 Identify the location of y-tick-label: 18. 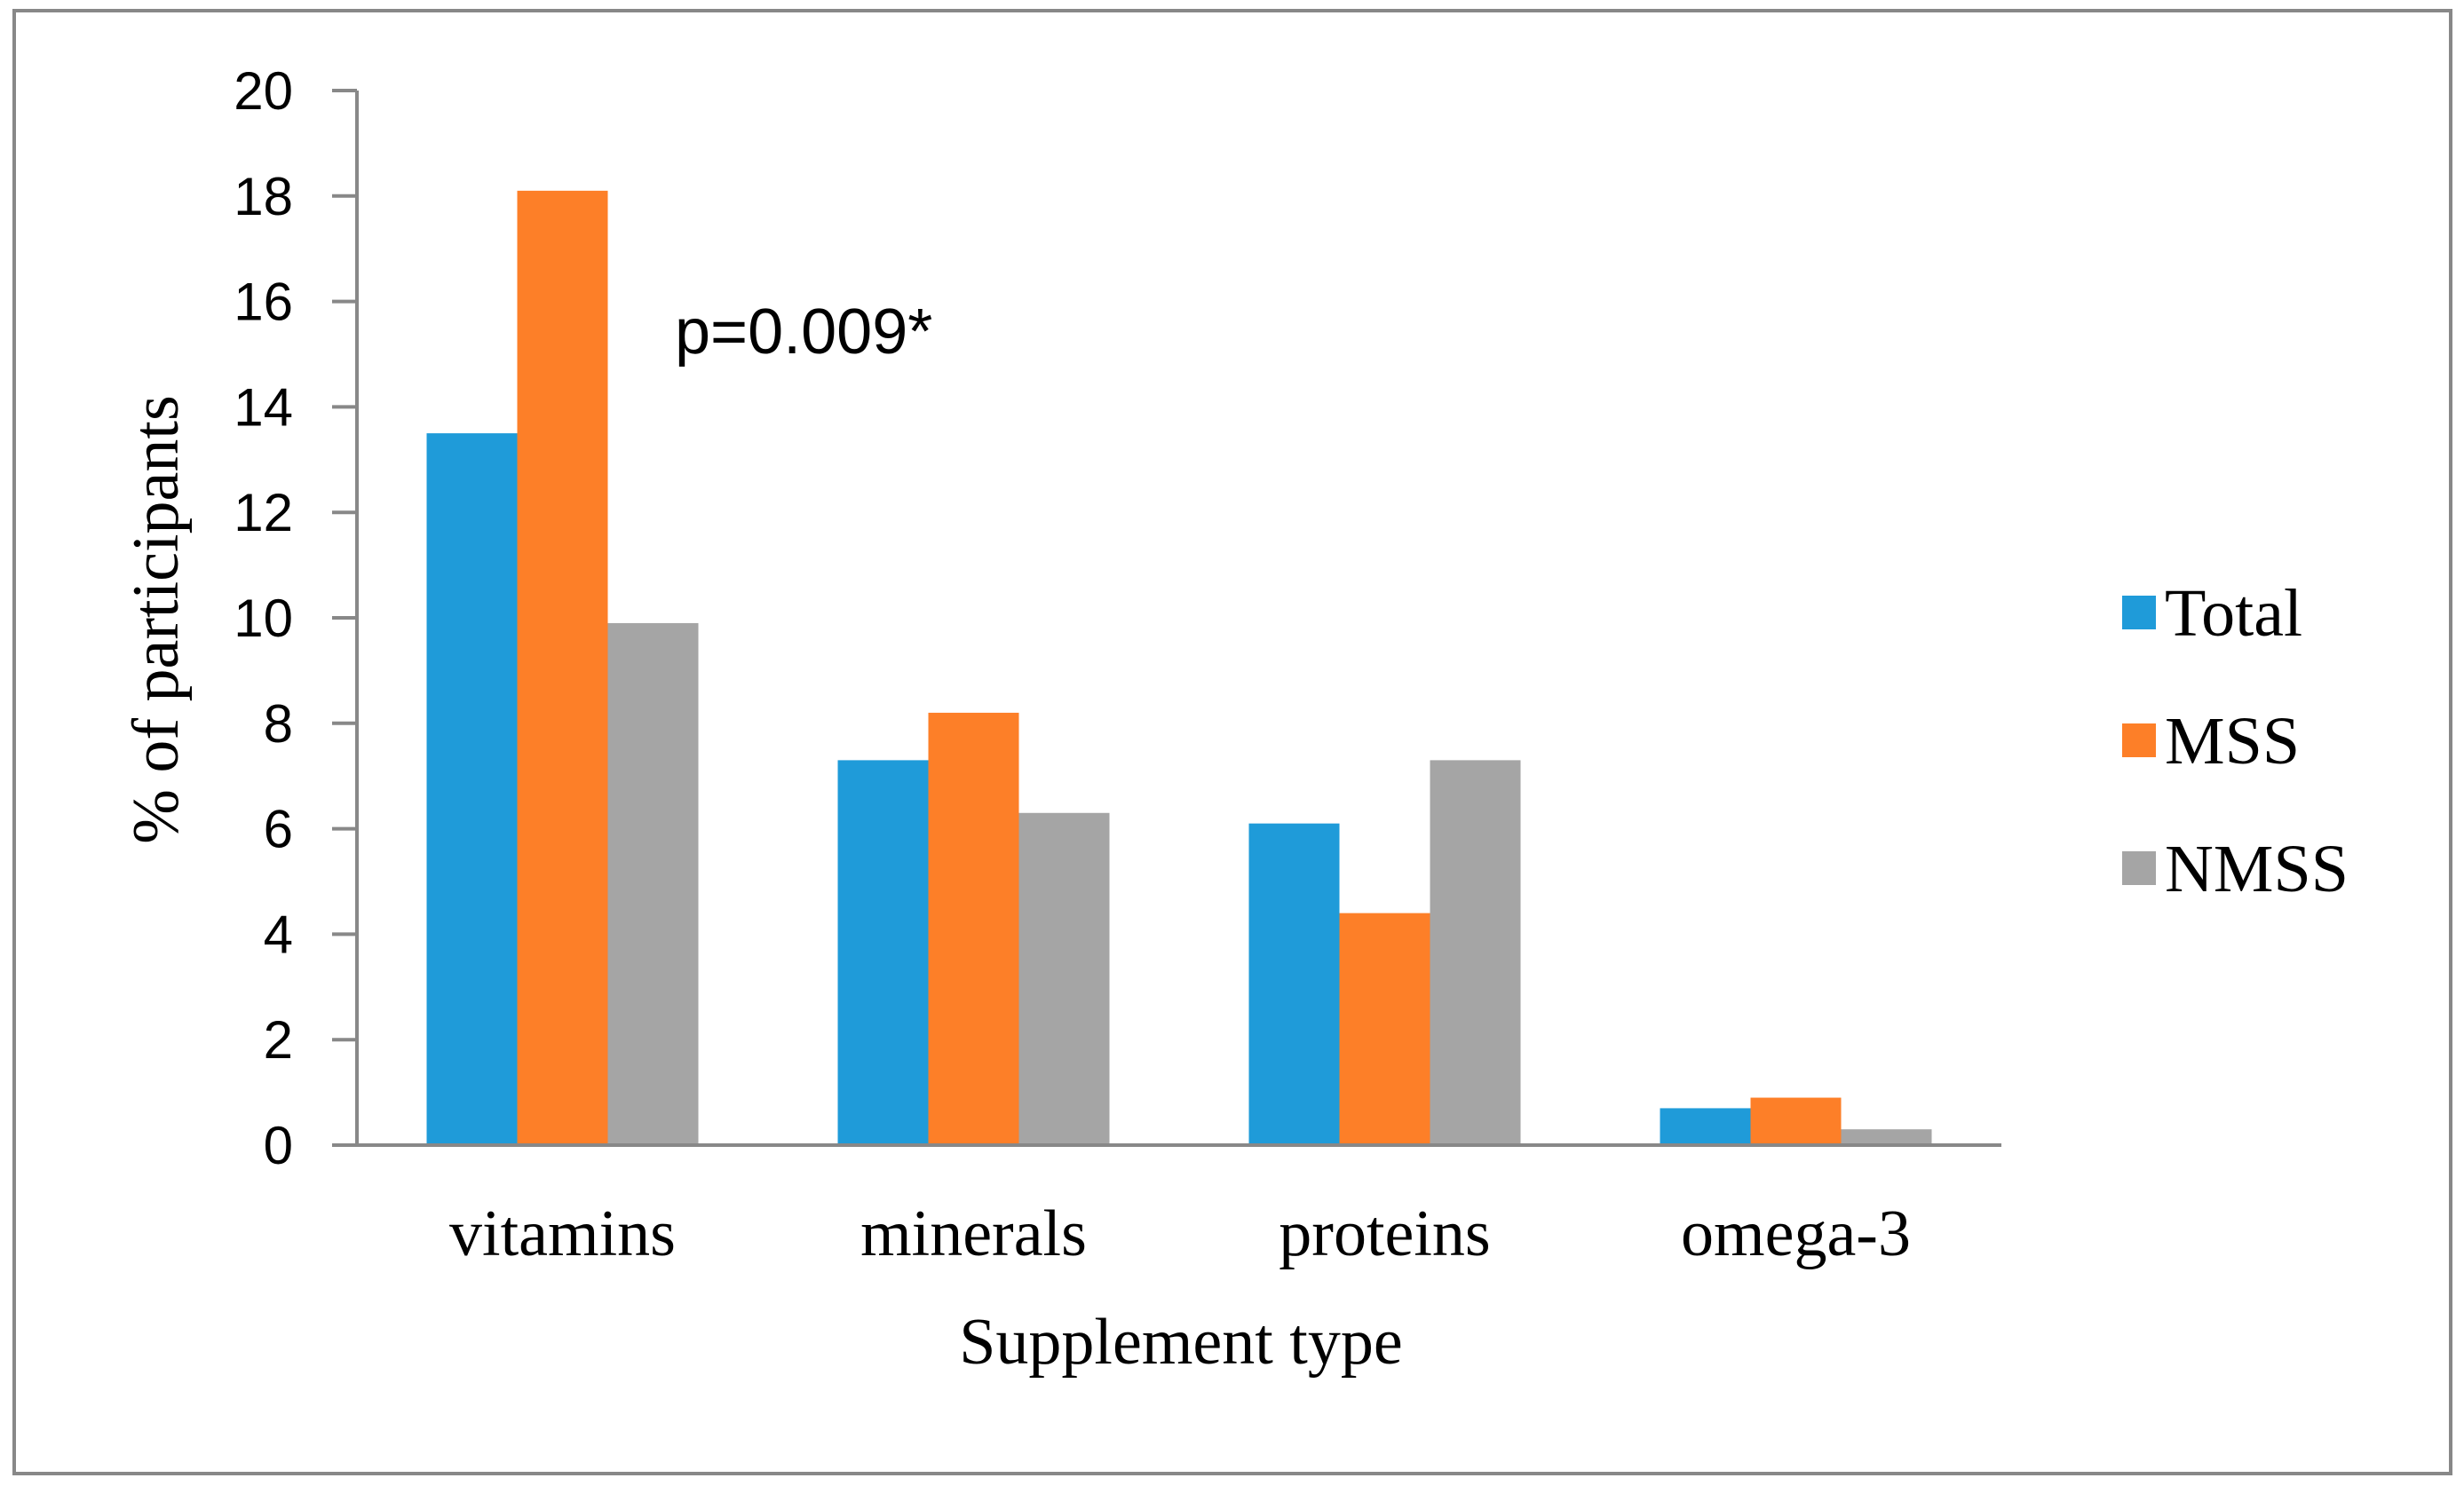
(264, 196).